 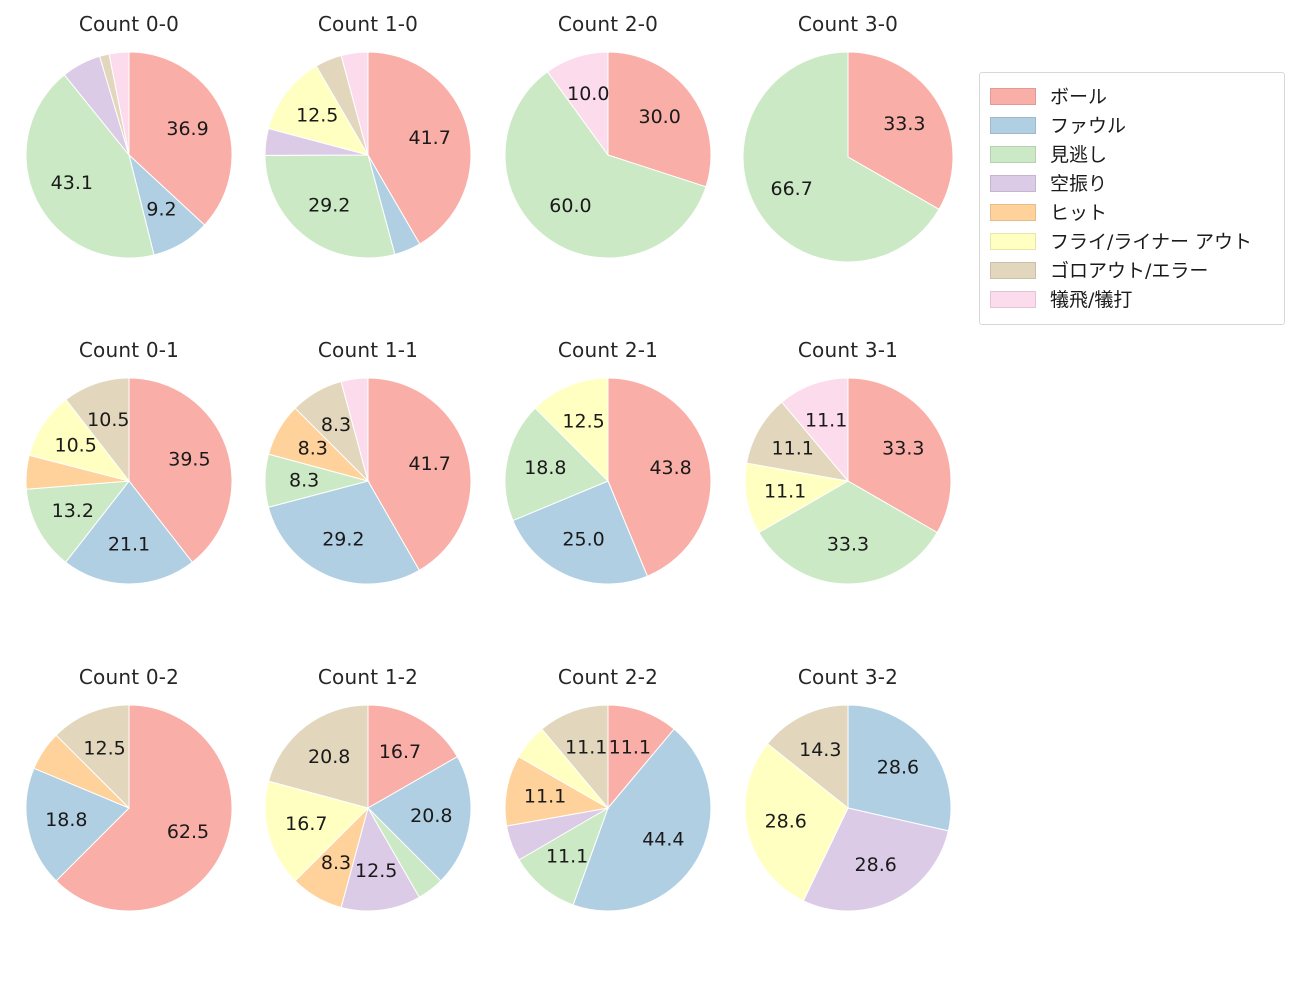 What do you see at coordinates (1131, 96) in the screenshot?
I see `legend-item: ボール` at bounding box center [1131, 96].